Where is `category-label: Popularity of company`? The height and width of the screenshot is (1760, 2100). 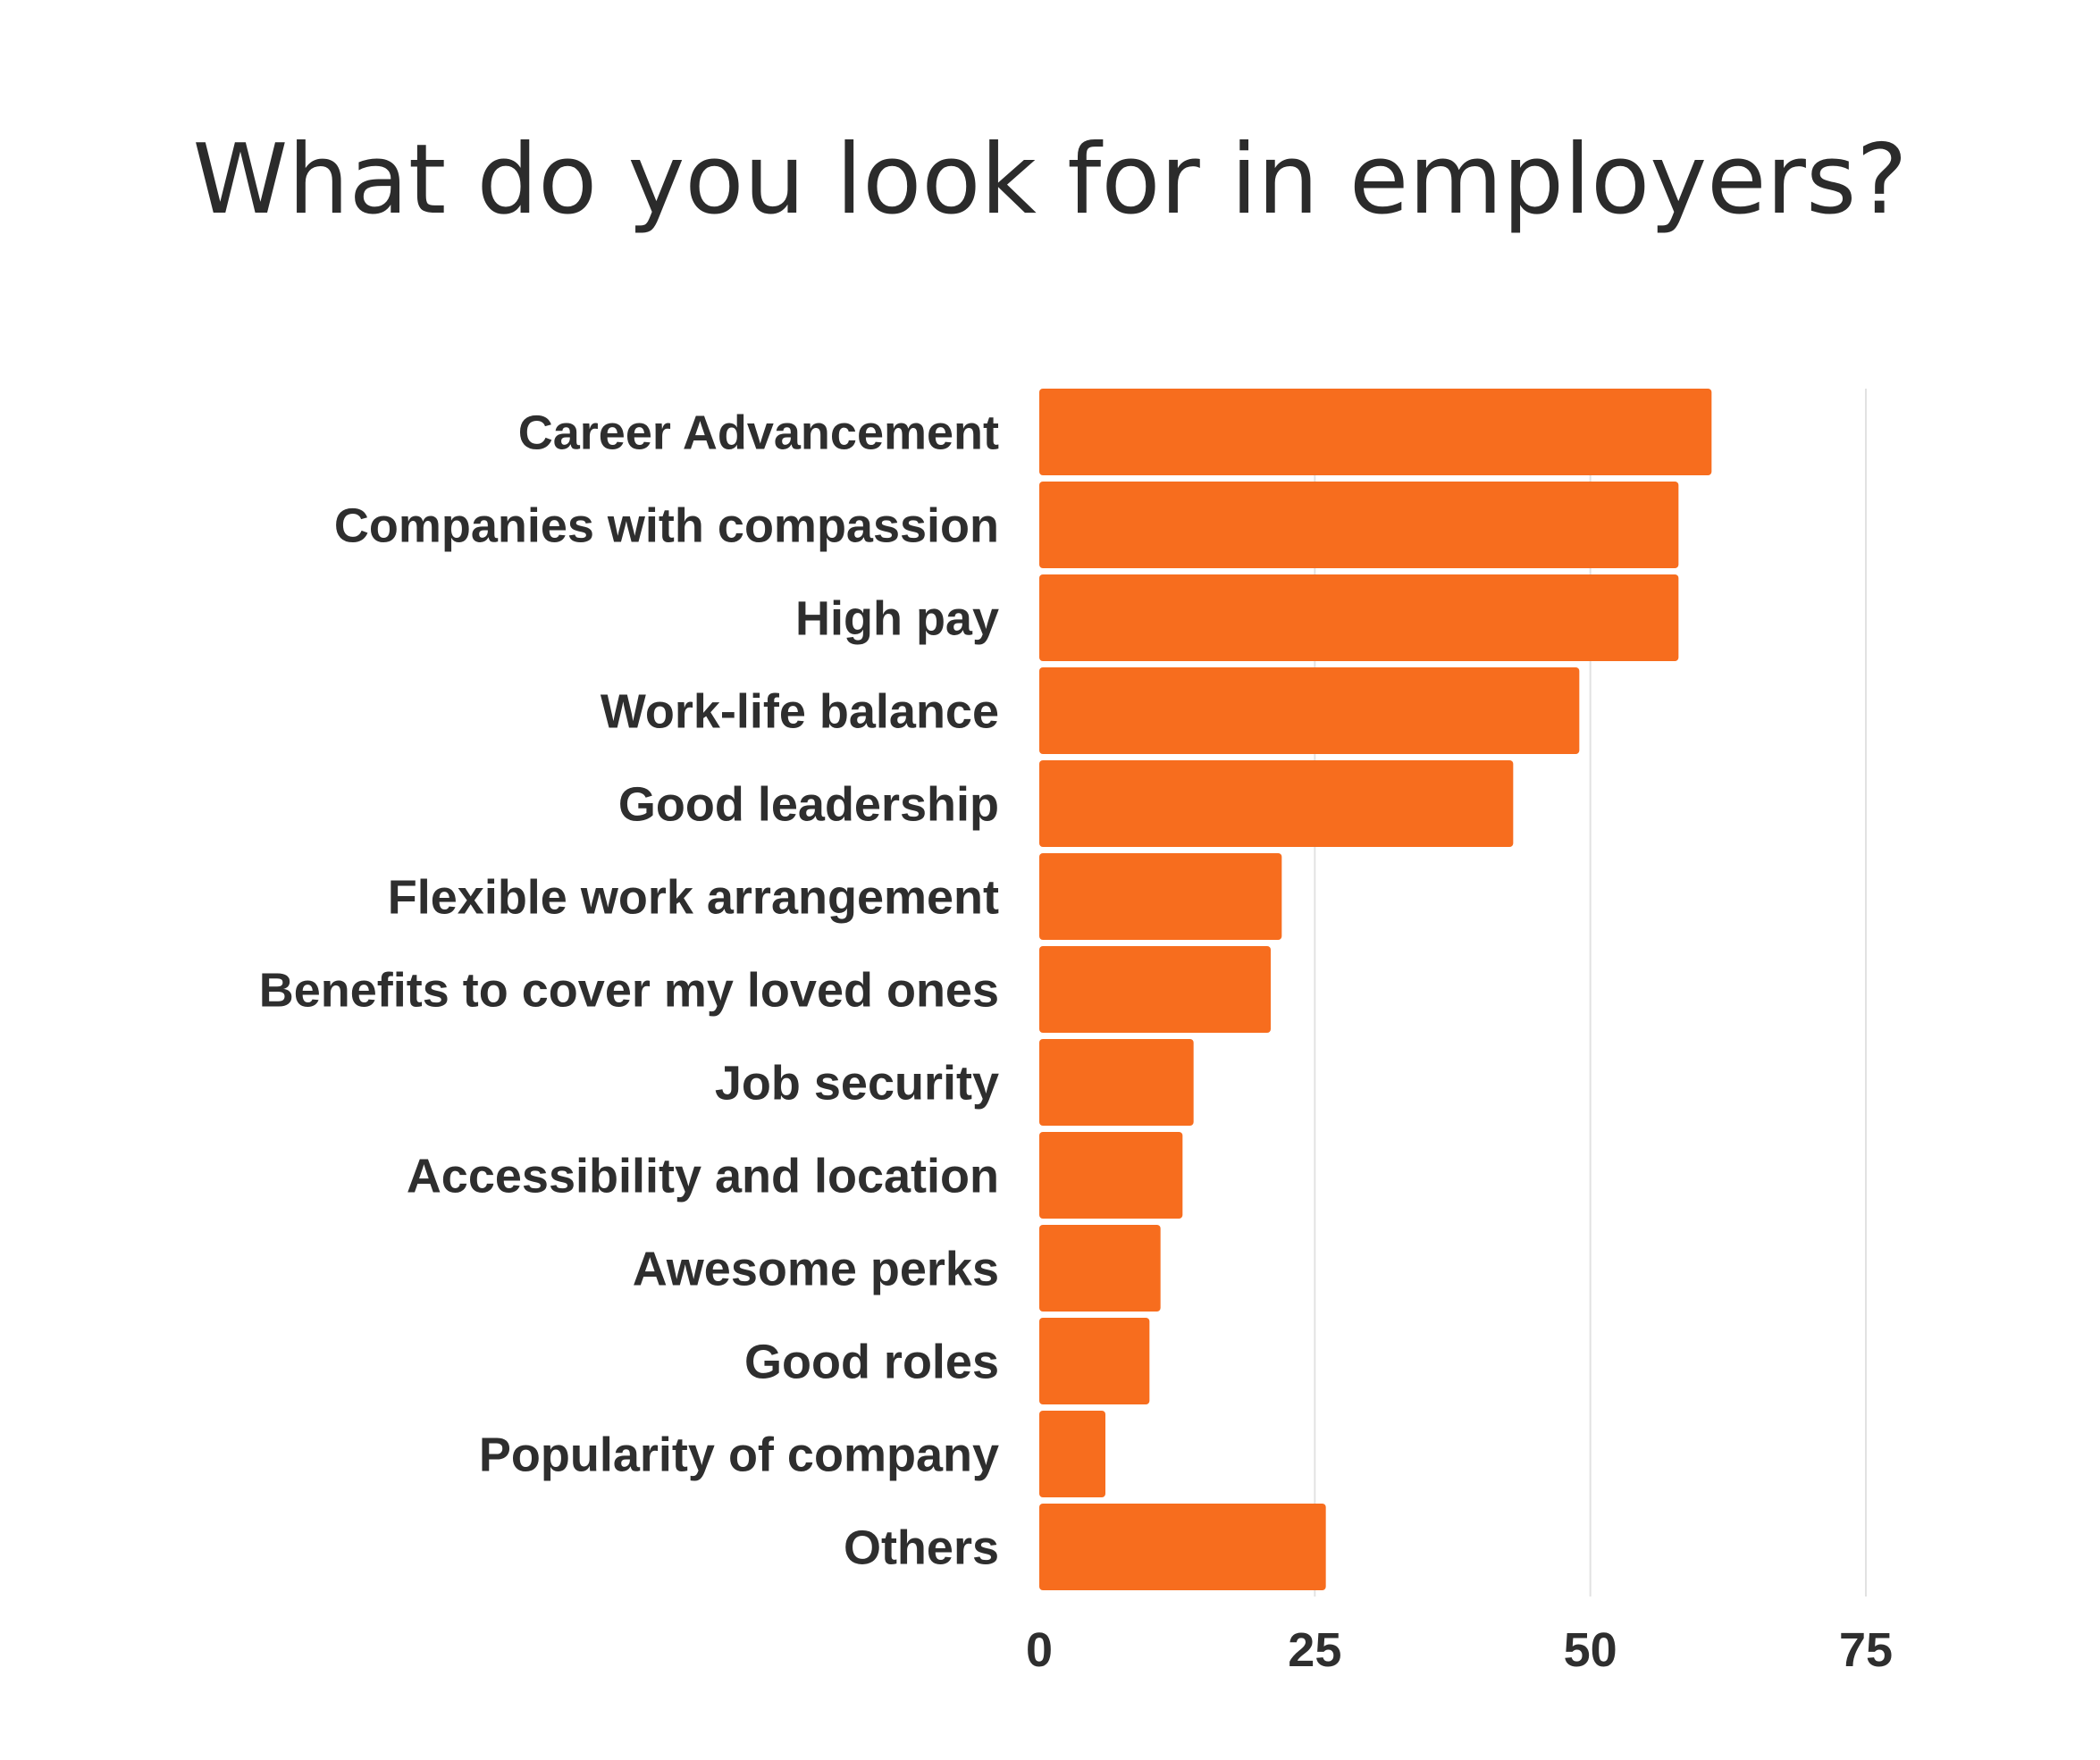
category-label: Popularity of company is located at coordinates (739, 1456).